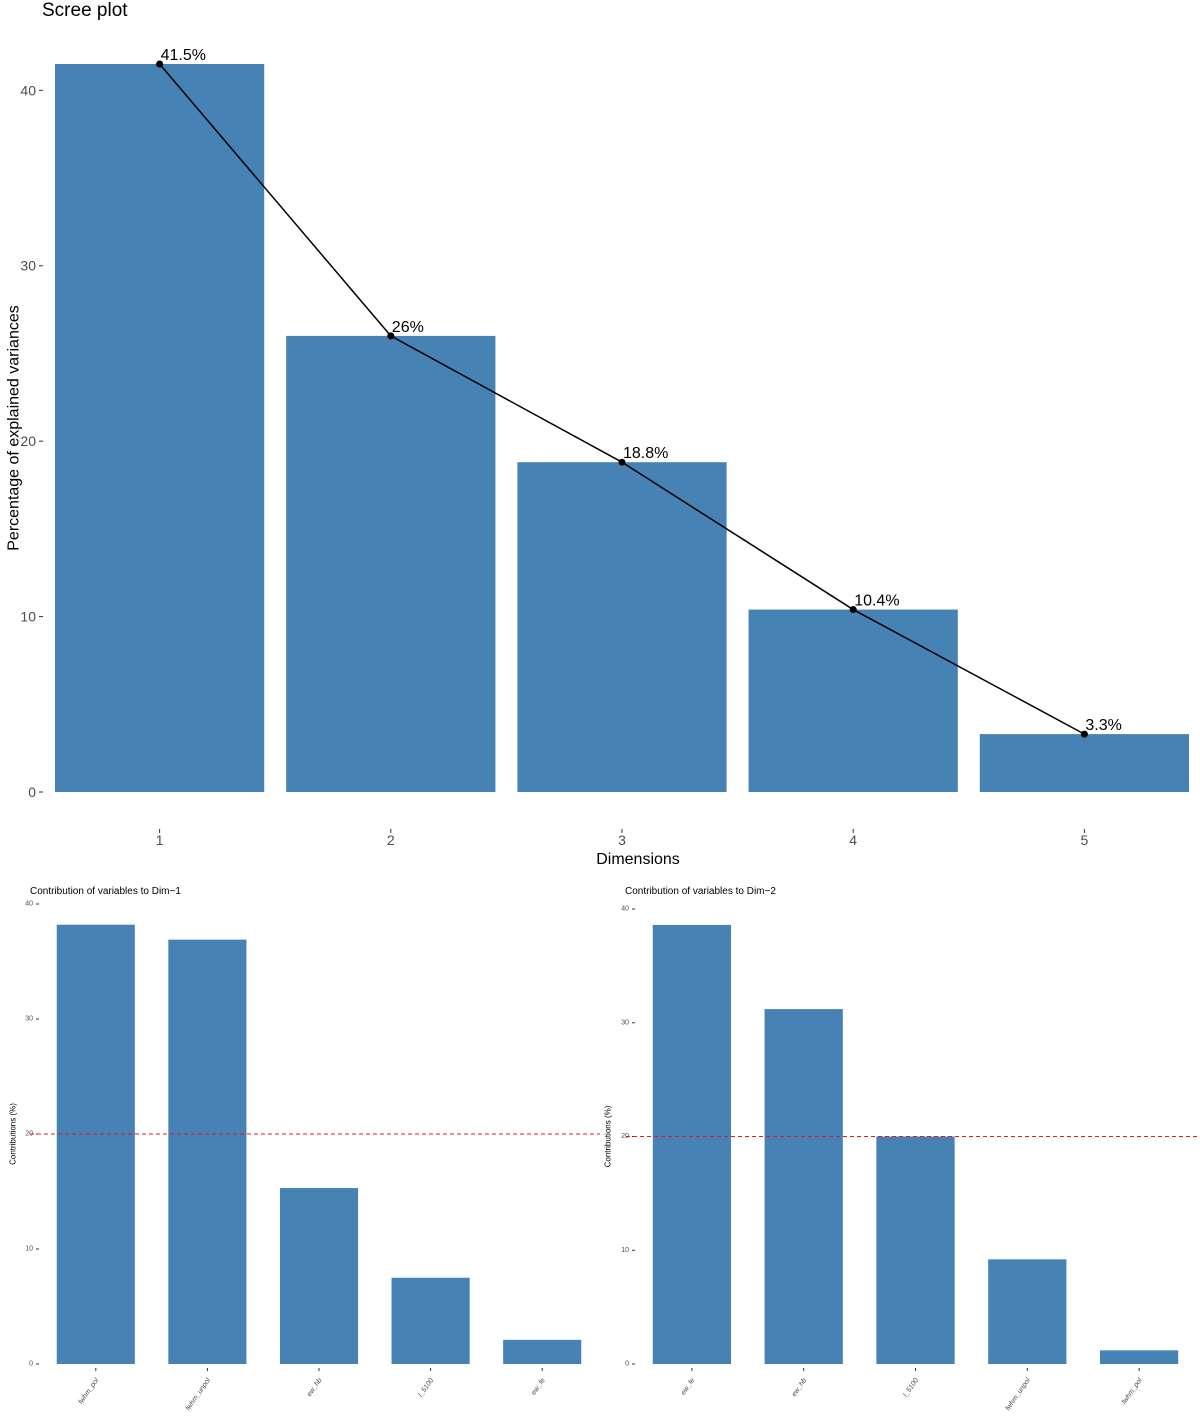 This screenshot has height=1427, width=1200. What do you see at coordinates (160, 840) in the screenshot?
I see `scree-xtick-label: 1` at bounding box center [160, 840].